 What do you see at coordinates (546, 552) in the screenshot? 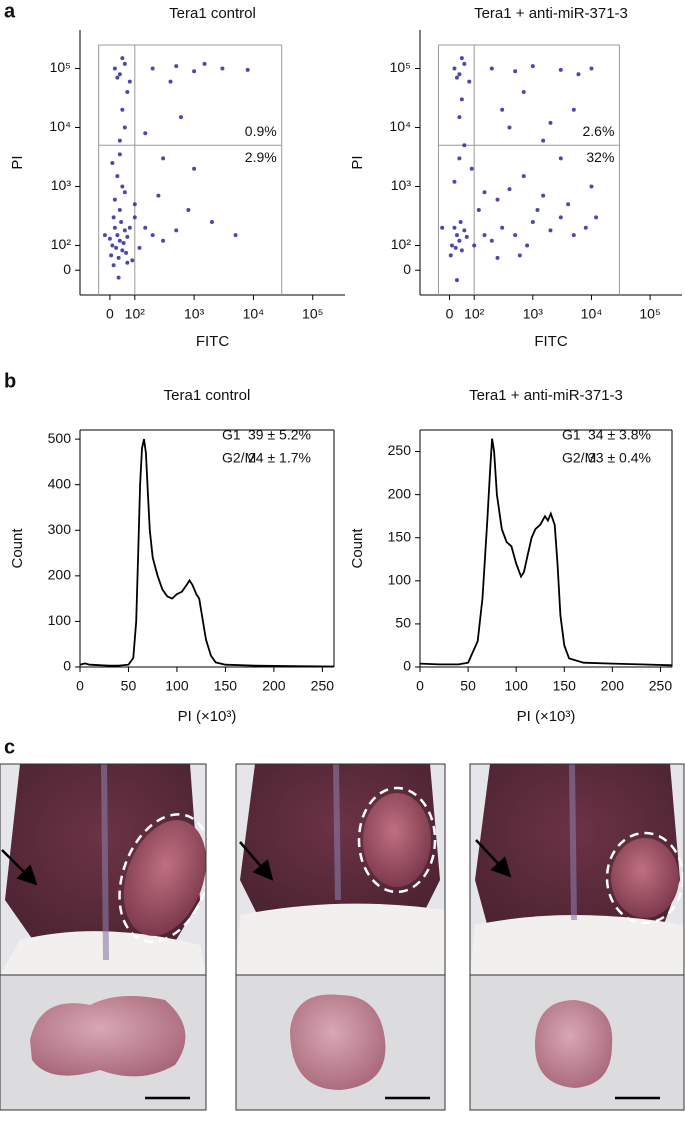
I see `histogram-line` at bounding box center [546, 552].